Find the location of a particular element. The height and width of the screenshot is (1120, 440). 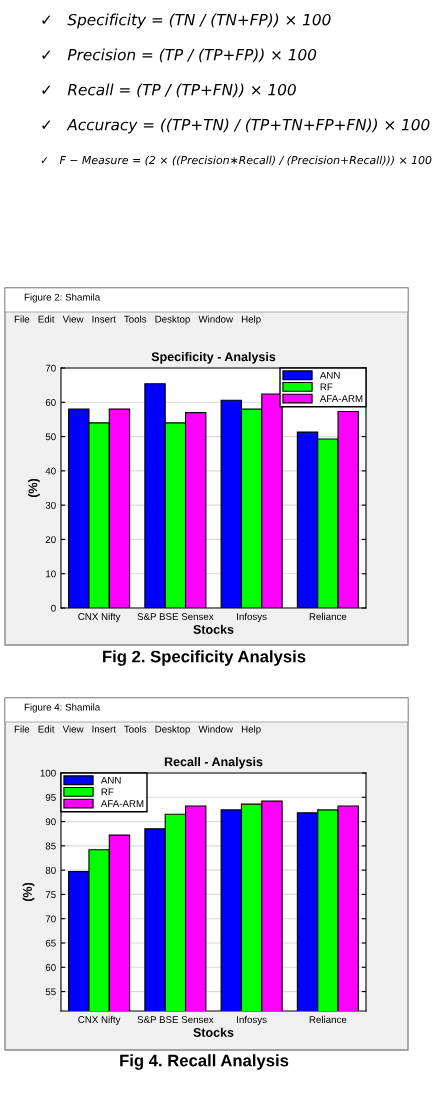

y-tick-label: 20 is located at coordinates (50, 540).